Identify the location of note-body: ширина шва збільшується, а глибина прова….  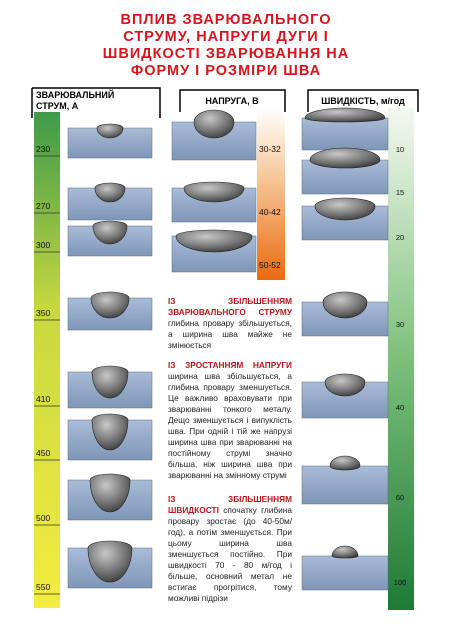
(230, 425).